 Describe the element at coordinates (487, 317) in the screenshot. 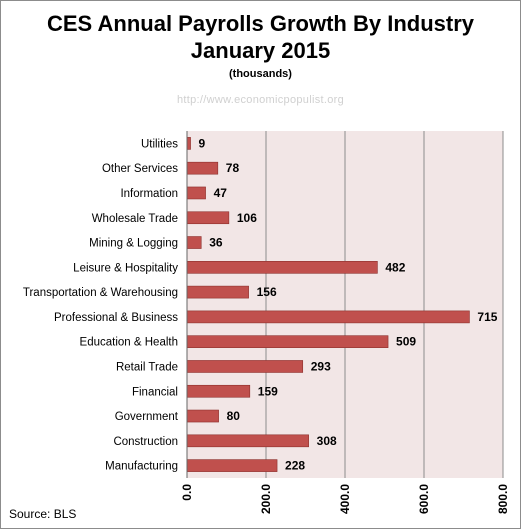

I see `data-label: 715` at that location.